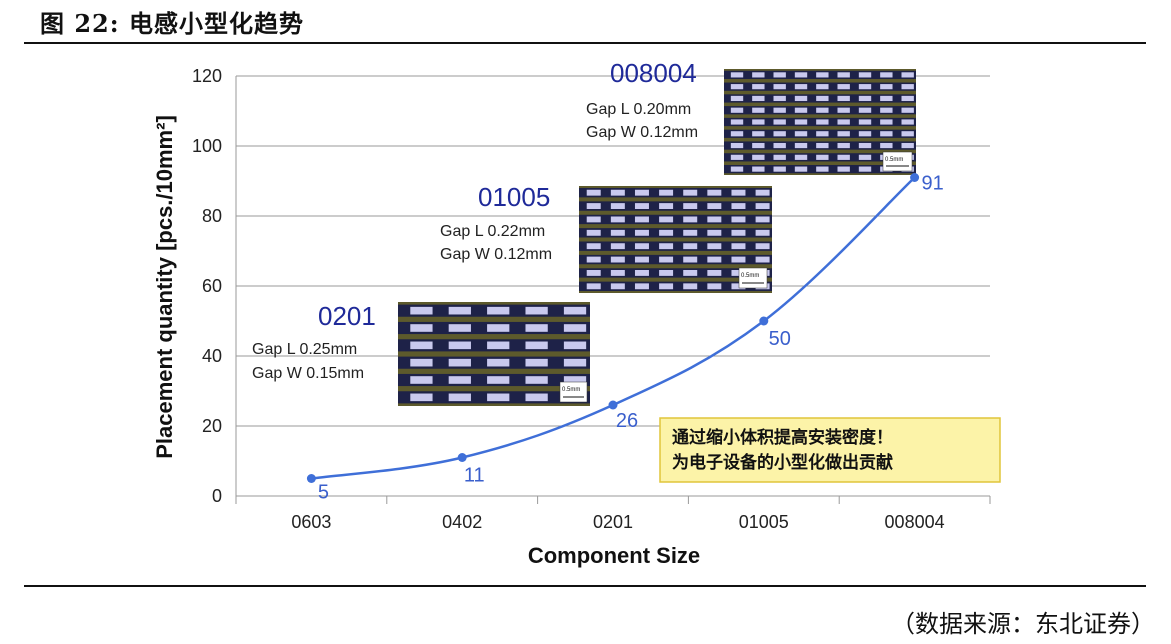 This screenshot has height=644, width=1171. Describe the element at coordinates (514, 197) in the screenshot. I see `annotation-01005-title: 01005` at that location.